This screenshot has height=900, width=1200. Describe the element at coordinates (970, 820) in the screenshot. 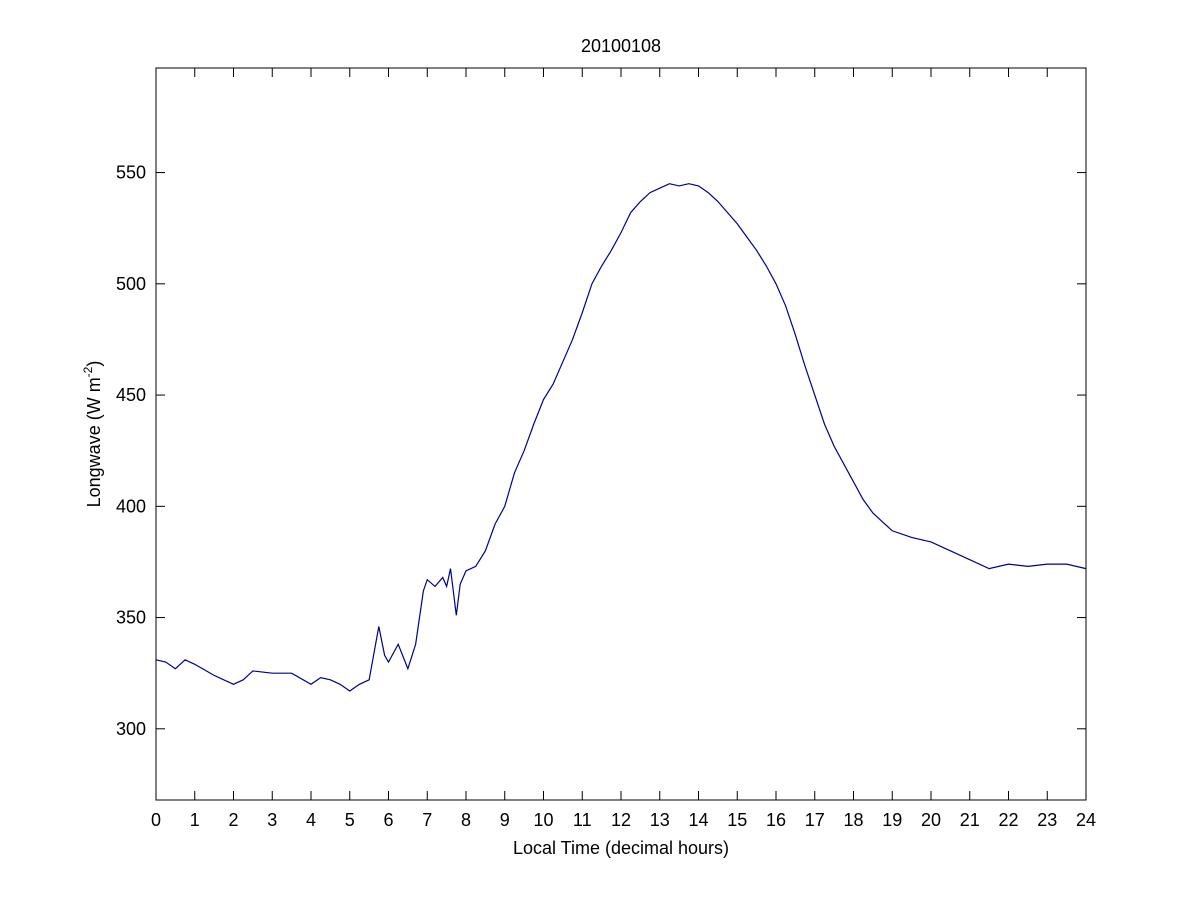

I see `x-tick-label: 21` at that location.